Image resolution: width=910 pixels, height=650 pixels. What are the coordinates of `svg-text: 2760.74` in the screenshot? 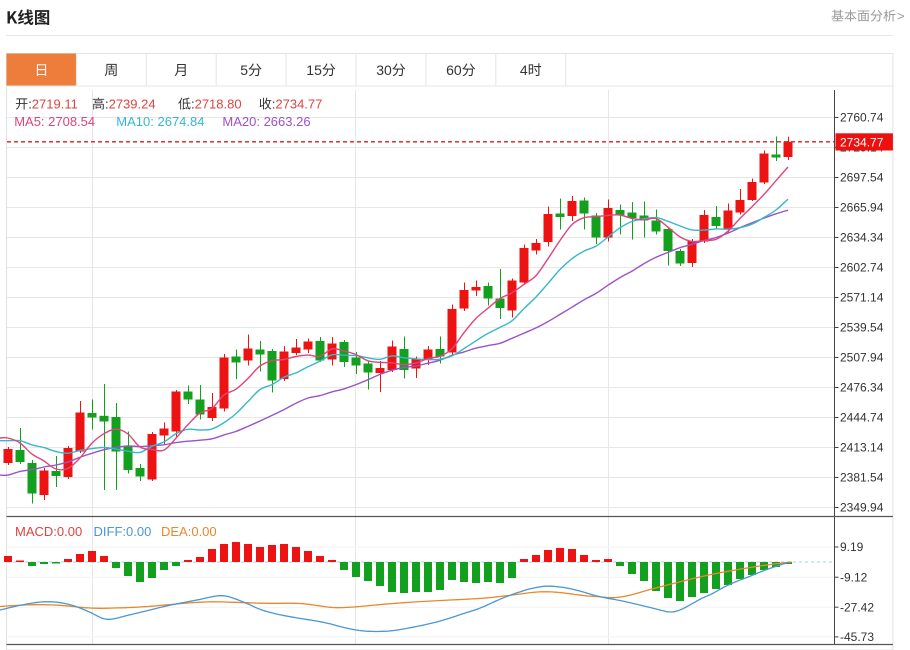 It's located at (862, 118).